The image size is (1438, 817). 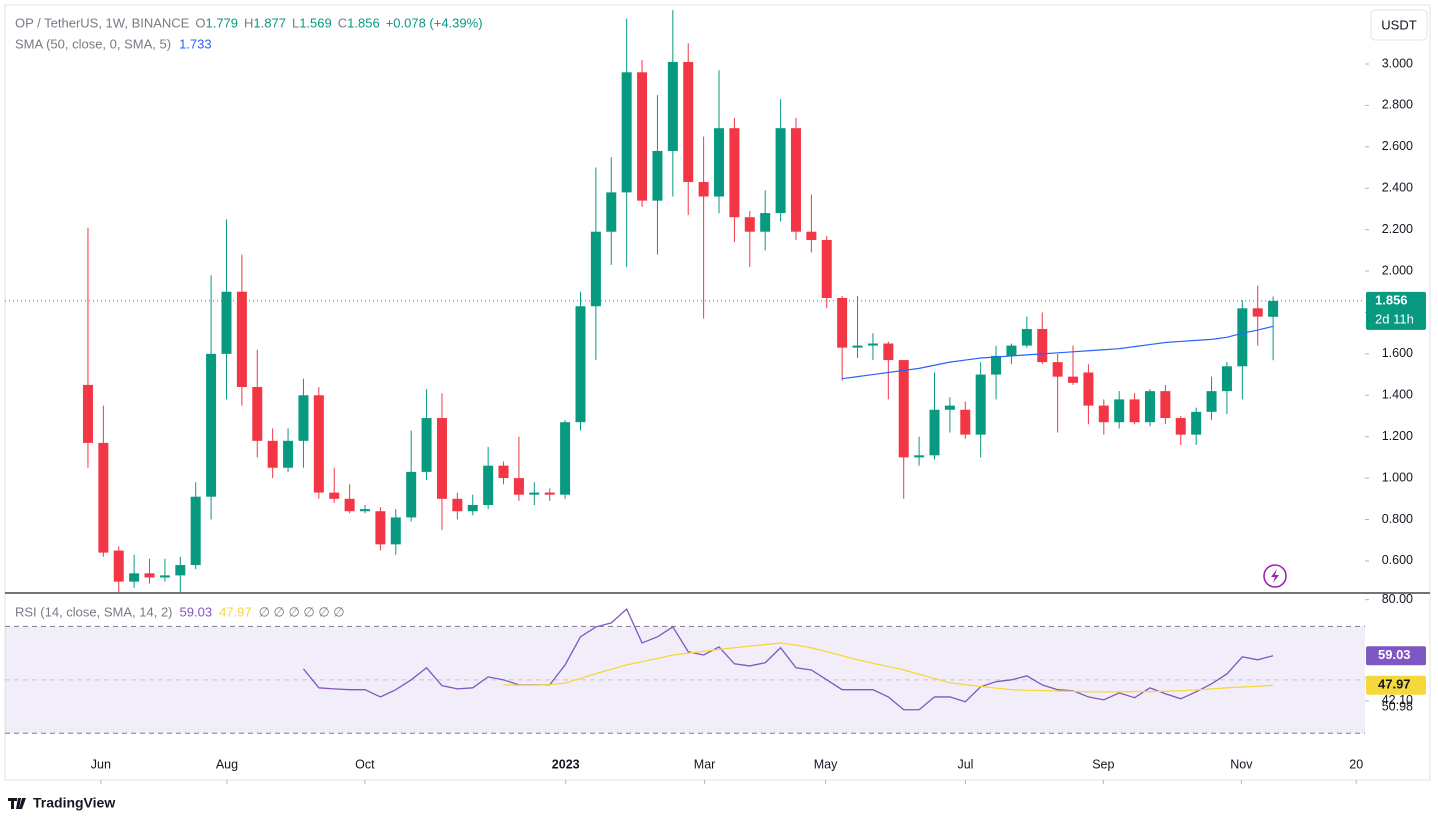 I want to click on rsi-badge-bg, so click(x=1396, y=656).